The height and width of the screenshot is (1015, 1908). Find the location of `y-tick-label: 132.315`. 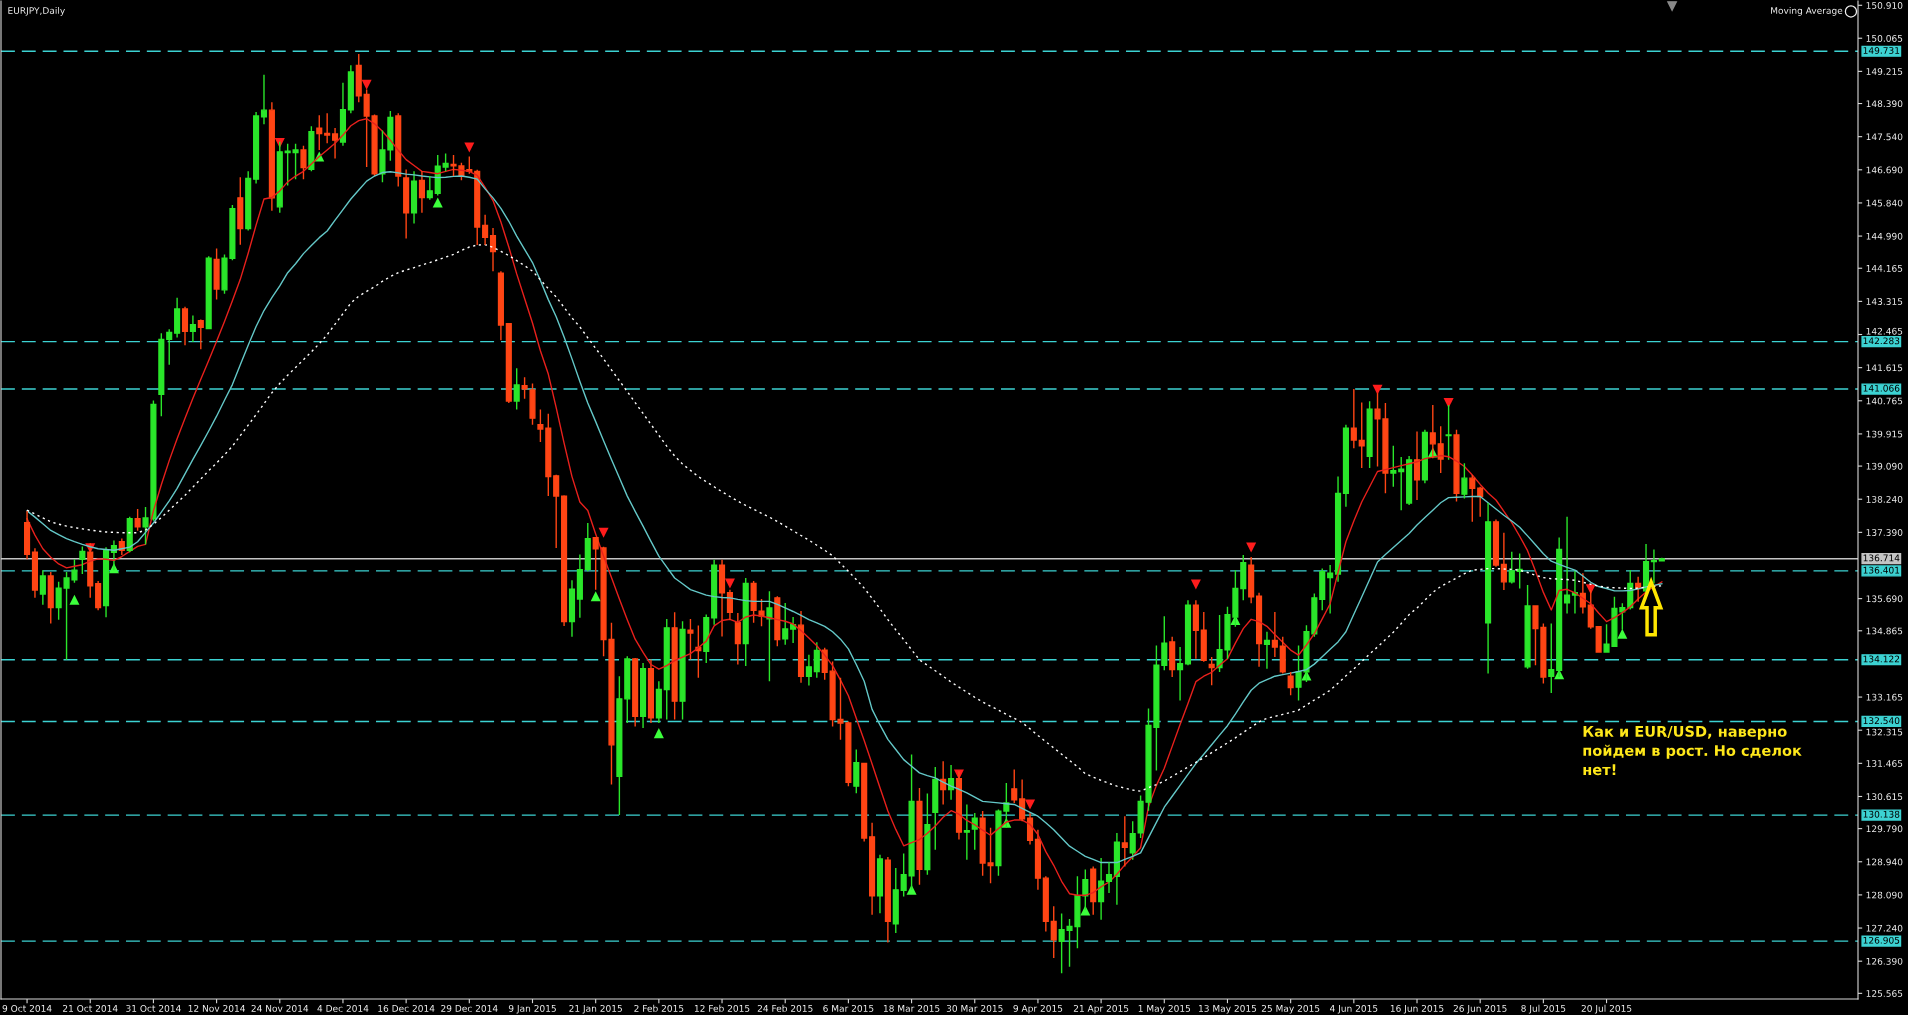

y-tick-label: 132.315 is located at coordinates (1884, 732).